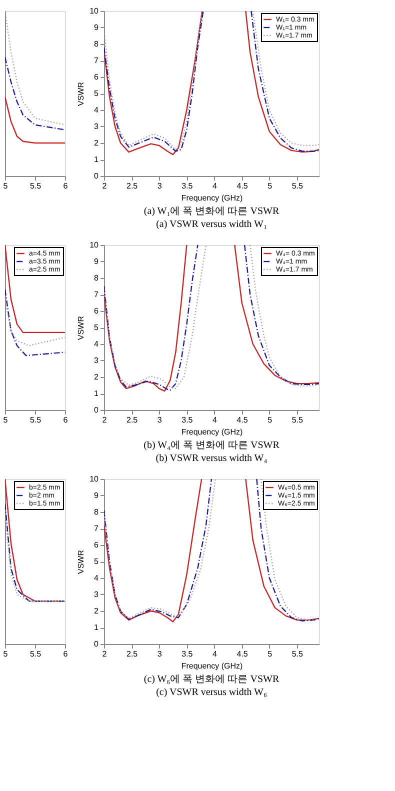 The width and height of the screenshot is (395, 791). I want to click on text: (b) W₄에 폭 변화에 따른 VSWR, so click(212, 445).